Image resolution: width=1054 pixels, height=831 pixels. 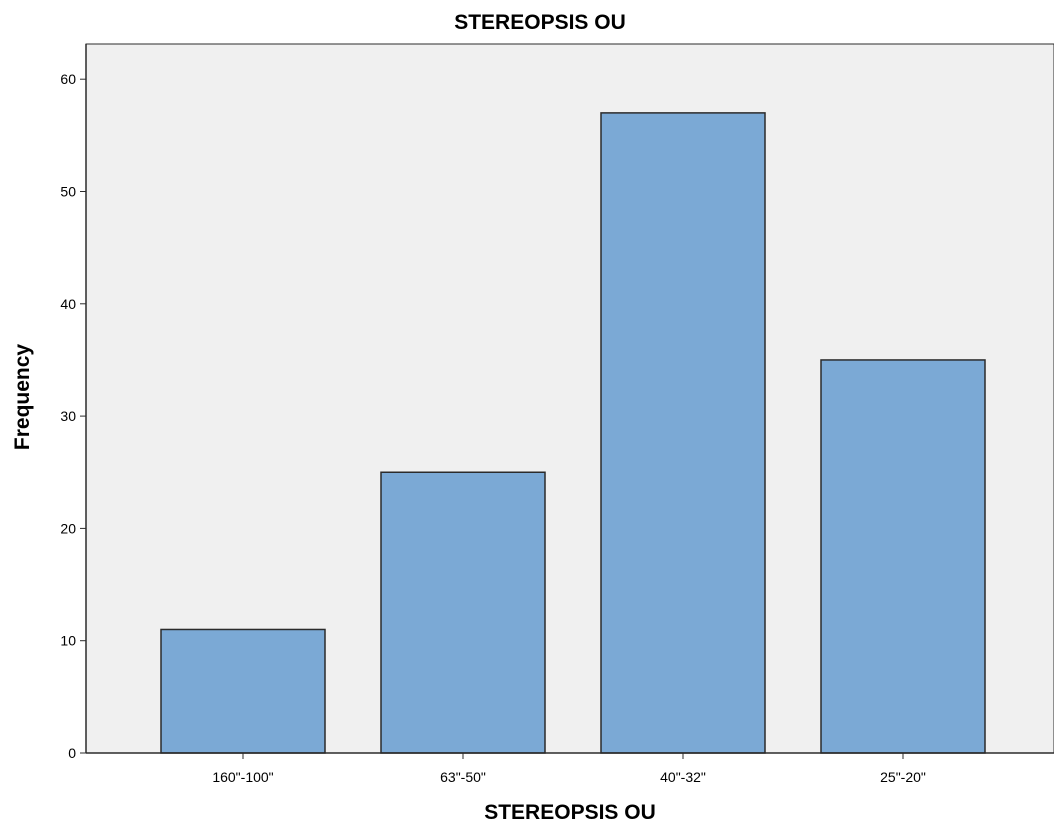 What do you see at coordinates (68, 79) in the screenshot?
I see `y-tick-label: 60` at bounding box center [68, 79].